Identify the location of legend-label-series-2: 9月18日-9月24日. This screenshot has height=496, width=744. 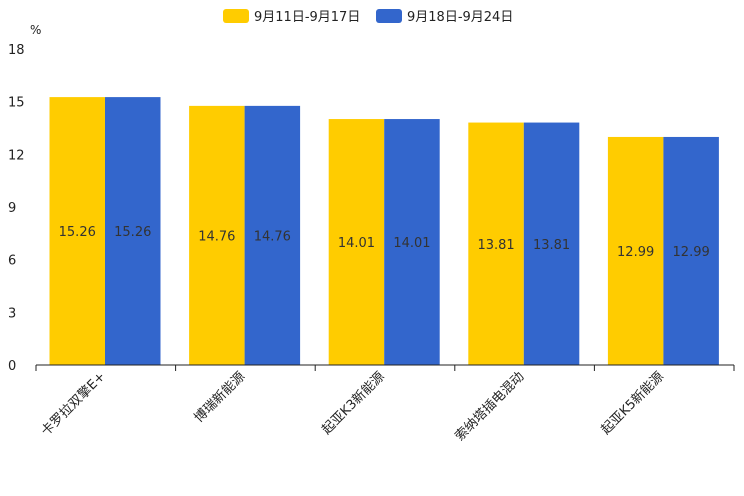
(460, 17).